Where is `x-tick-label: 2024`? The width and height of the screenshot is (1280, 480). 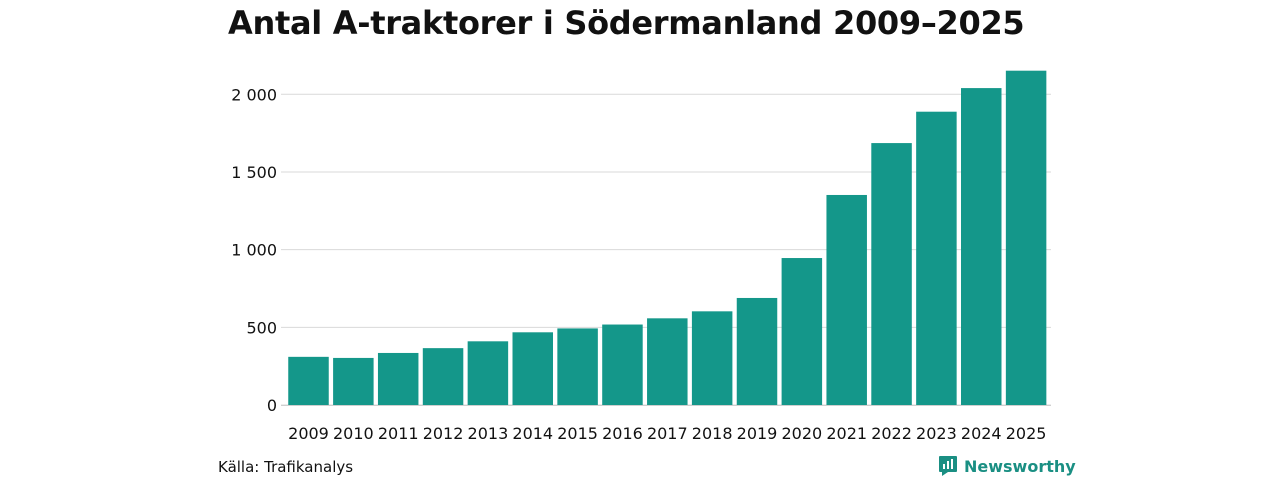
x-tick-label: 2024 is located at coordinates (981, 433).